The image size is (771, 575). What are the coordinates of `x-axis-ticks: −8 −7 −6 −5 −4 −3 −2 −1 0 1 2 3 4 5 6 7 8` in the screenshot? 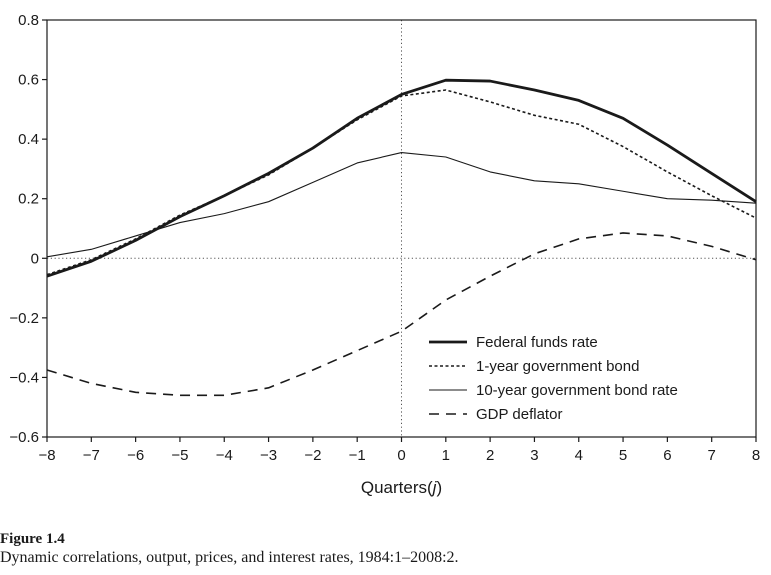 It's located at (399, 450).